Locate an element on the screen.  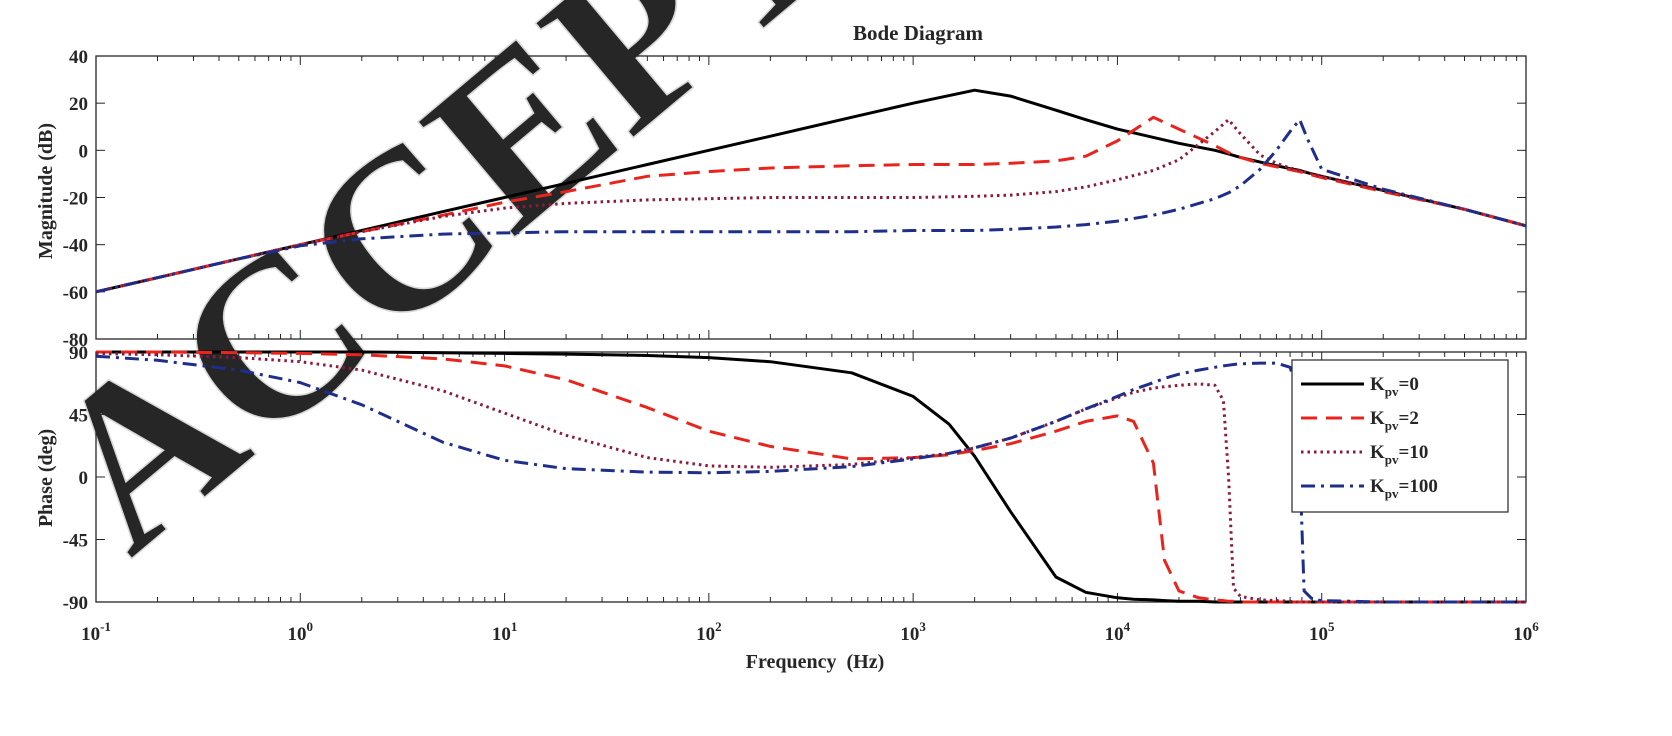
x-tick-label: 10⁻¹ is located at coordinates (96, 632).